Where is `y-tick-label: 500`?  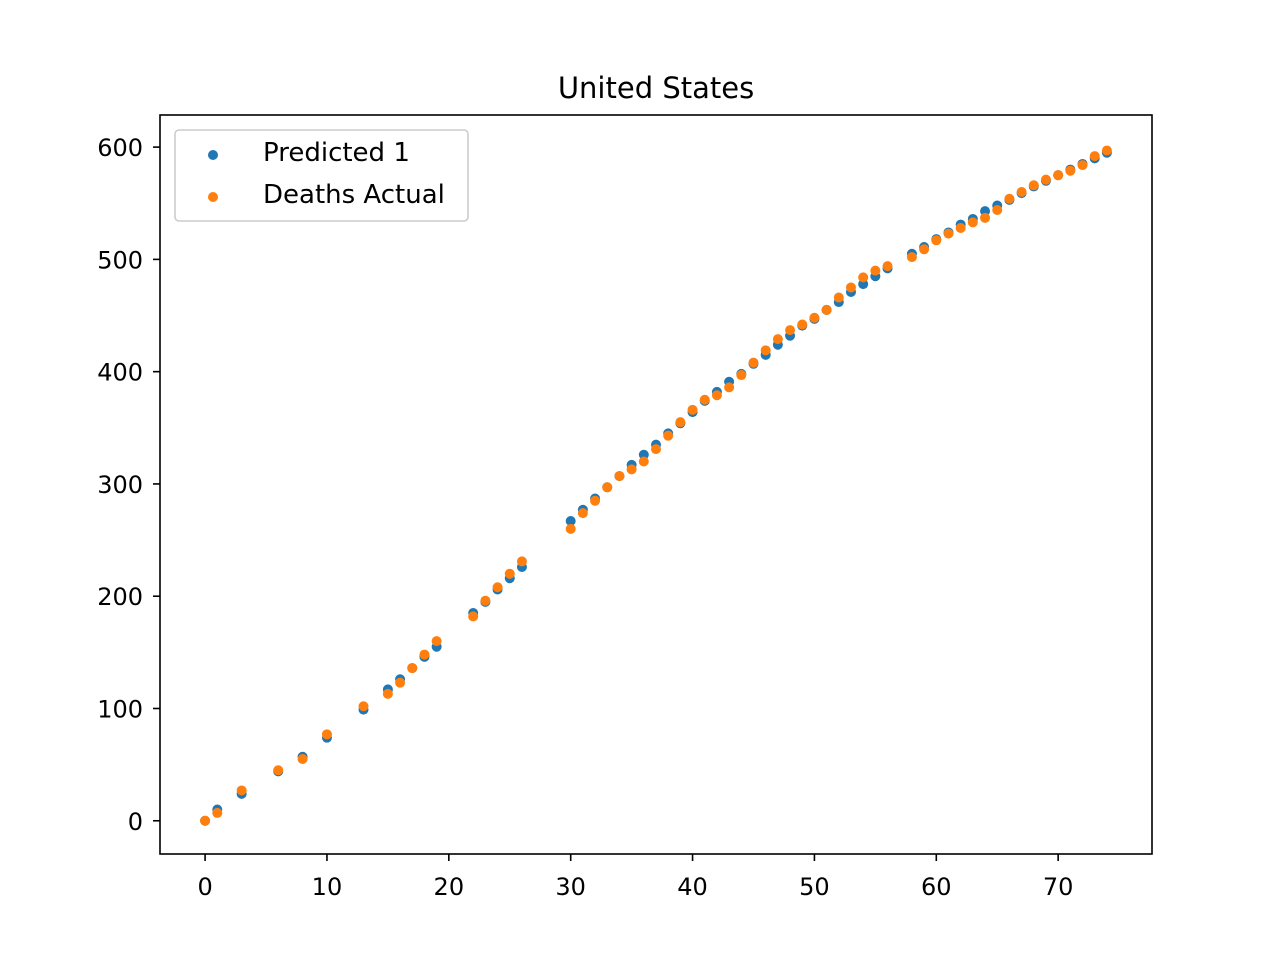
y-tick-label: 500 is located at coordinates (120, 260).